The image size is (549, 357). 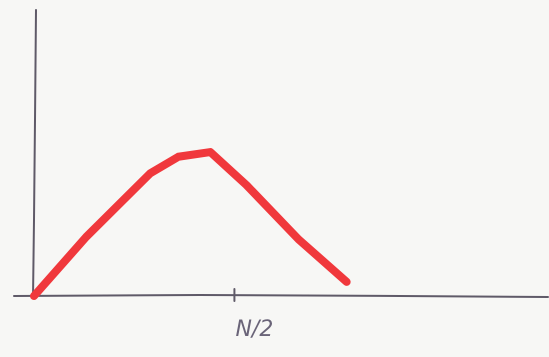 What do you see at coordinates (281, 295) in the screenshot?
I see `x-axis-line` at bounding box center [281, 295].